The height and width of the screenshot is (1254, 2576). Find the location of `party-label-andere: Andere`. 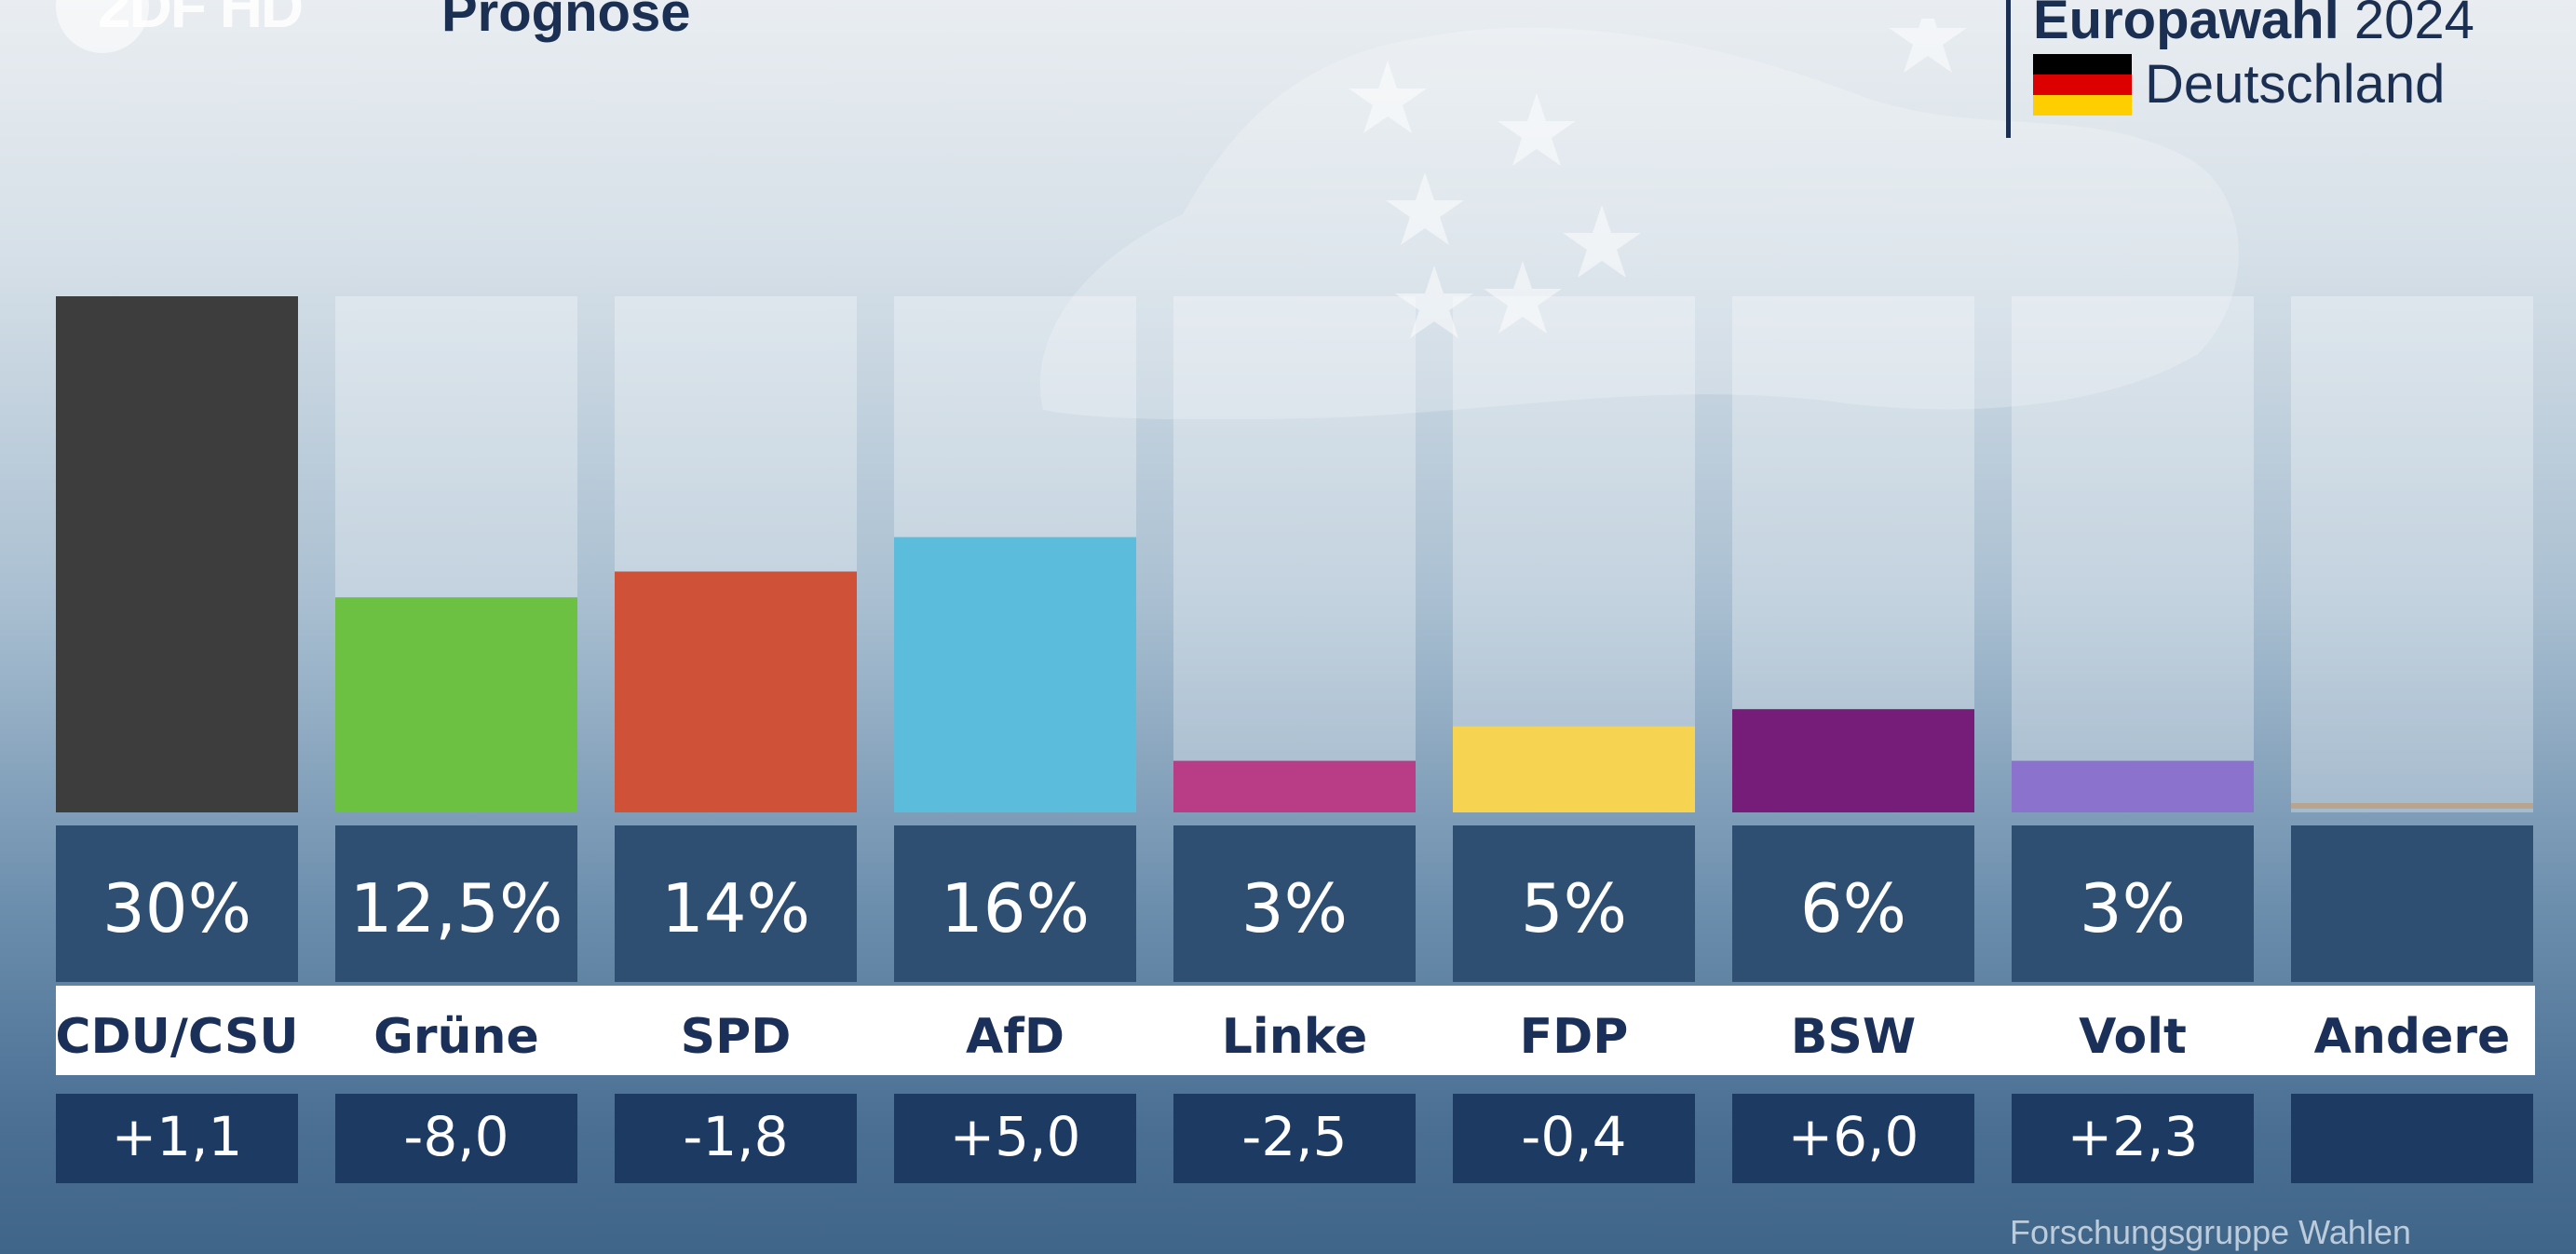

party-label-andere: Andere is located at coordinates (2412, 1037).